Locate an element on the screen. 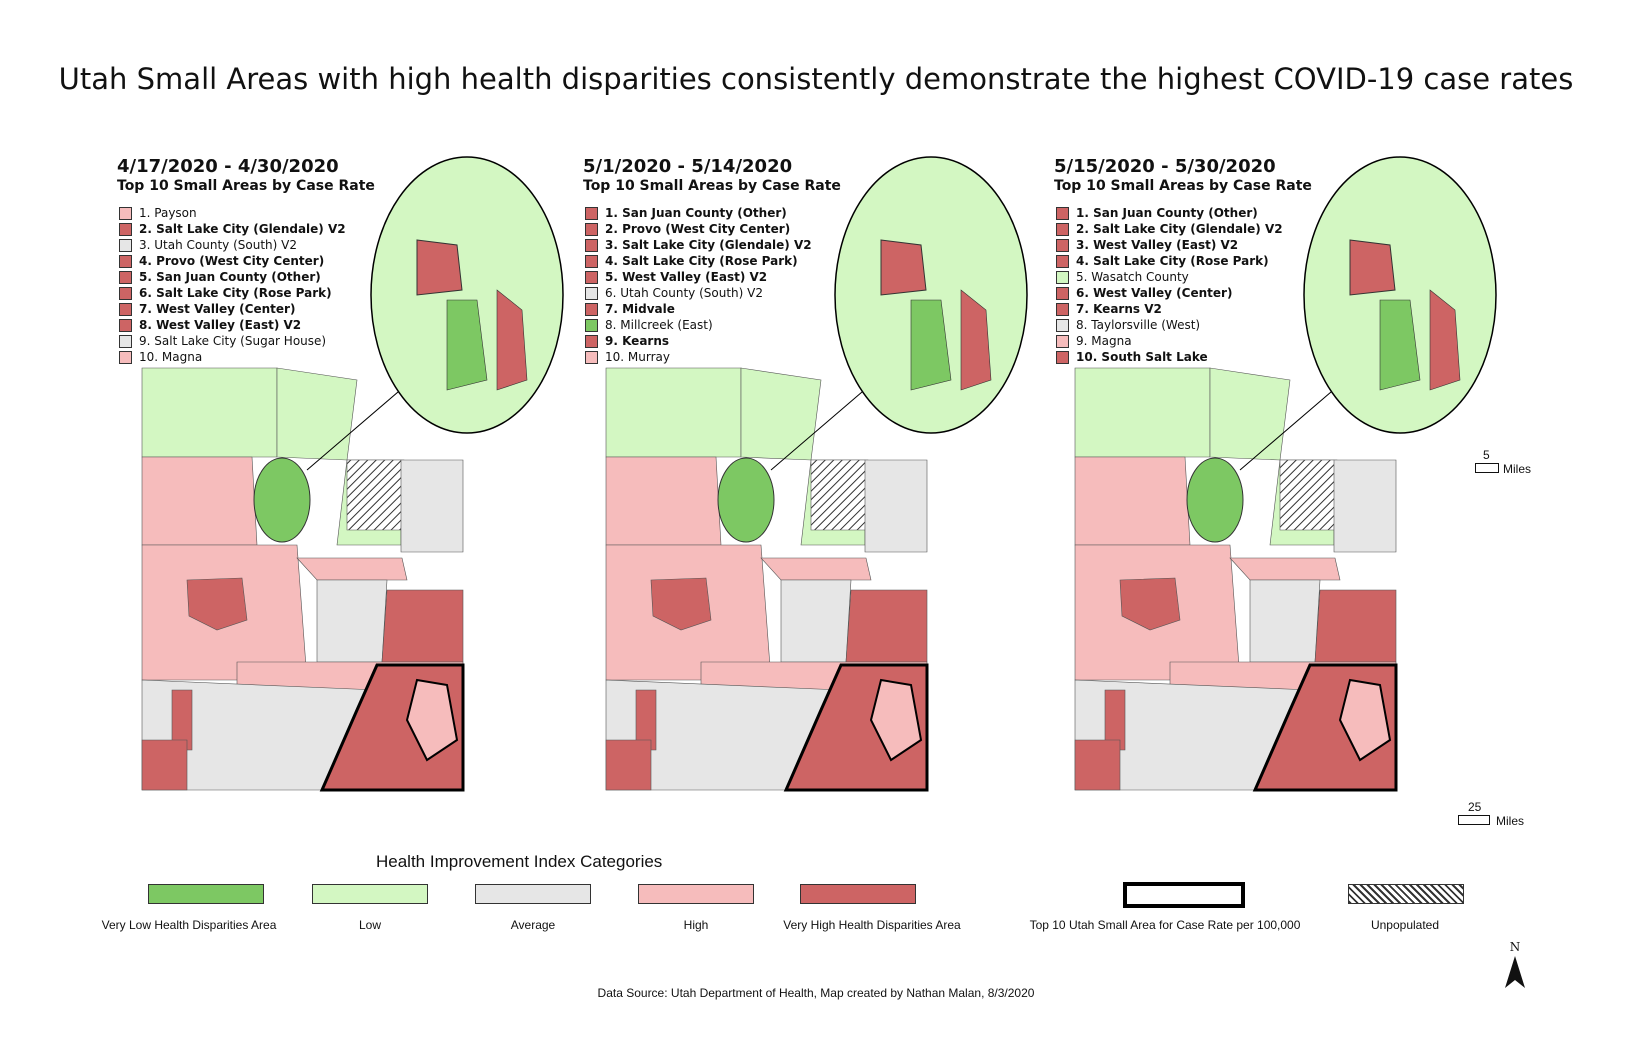  top10-item: 9. Magna is located at coordinates (1169, 341).